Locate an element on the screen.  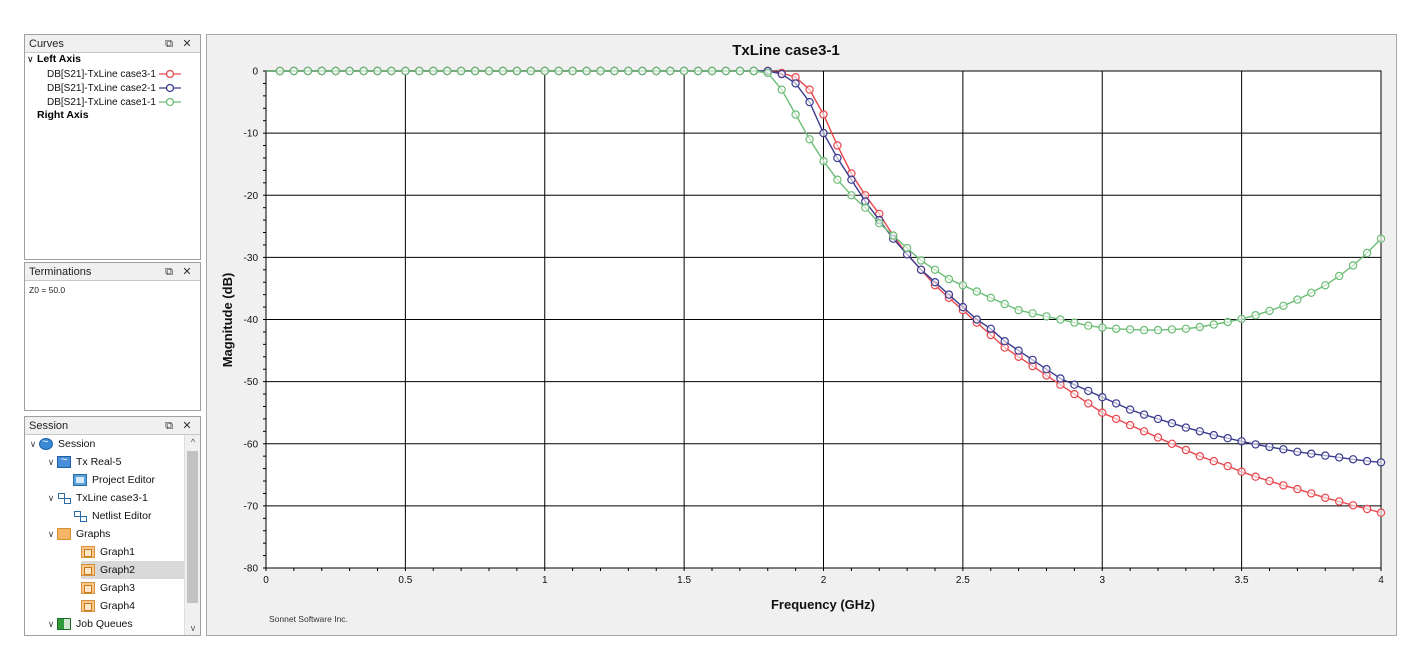
tree-node-graph3: Graph3 is located at coordinates (108, 588).